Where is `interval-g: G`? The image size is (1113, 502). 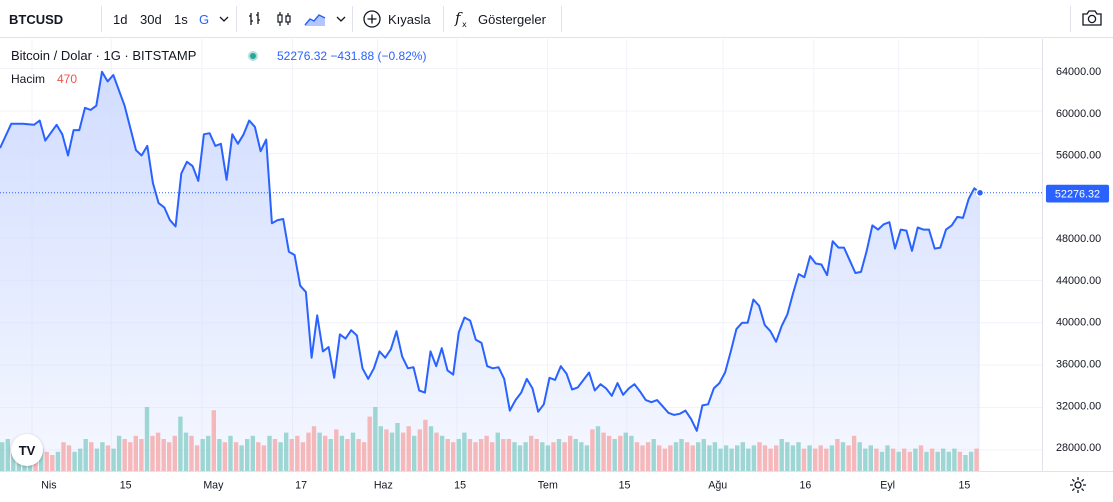 interval-g: G is located at coordinates (204, 19).